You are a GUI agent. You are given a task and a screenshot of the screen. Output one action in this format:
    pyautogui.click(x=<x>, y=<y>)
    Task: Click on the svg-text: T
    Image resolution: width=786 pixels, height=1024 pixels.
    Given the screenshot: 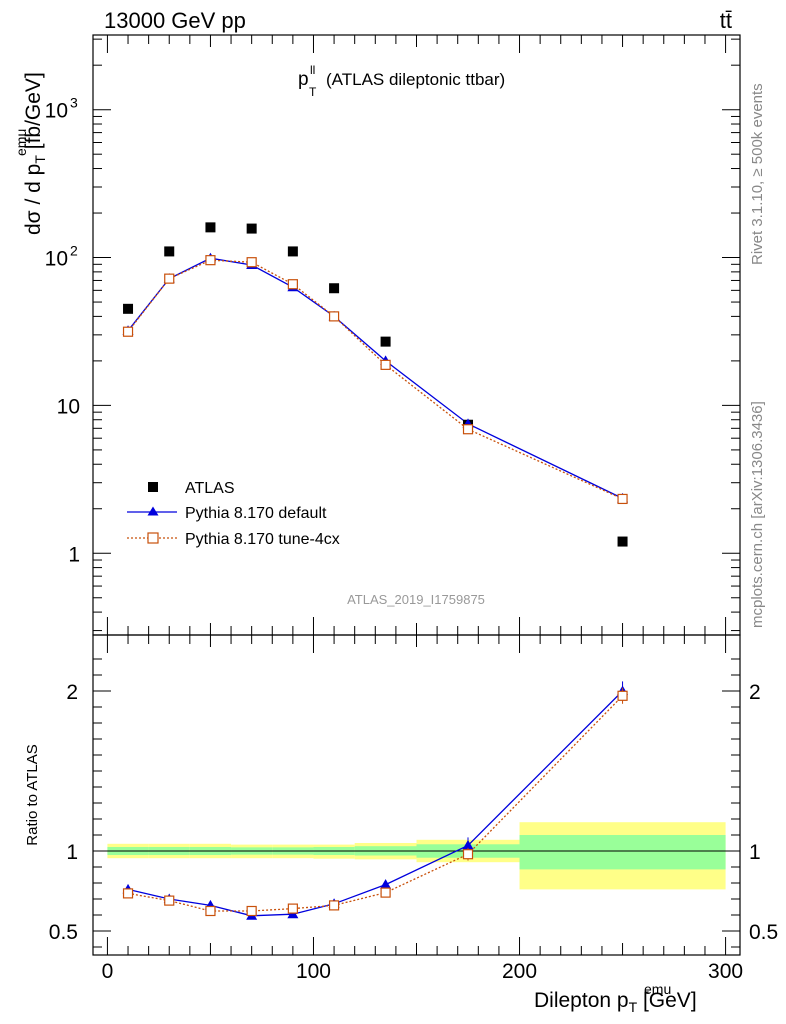 What is the action you would take?
    pyautogui.click(x=313, y=92)
    